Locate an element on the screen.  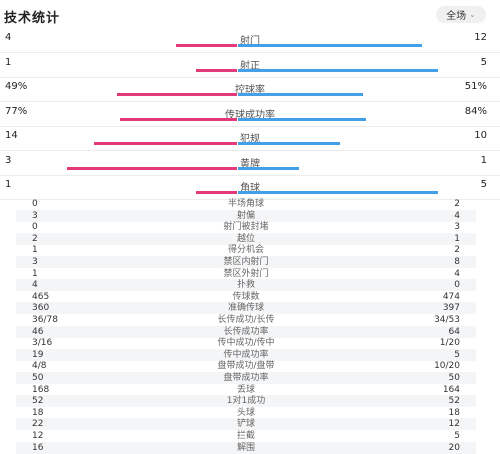
away-value: 1 is located at coordinates (457, 238).